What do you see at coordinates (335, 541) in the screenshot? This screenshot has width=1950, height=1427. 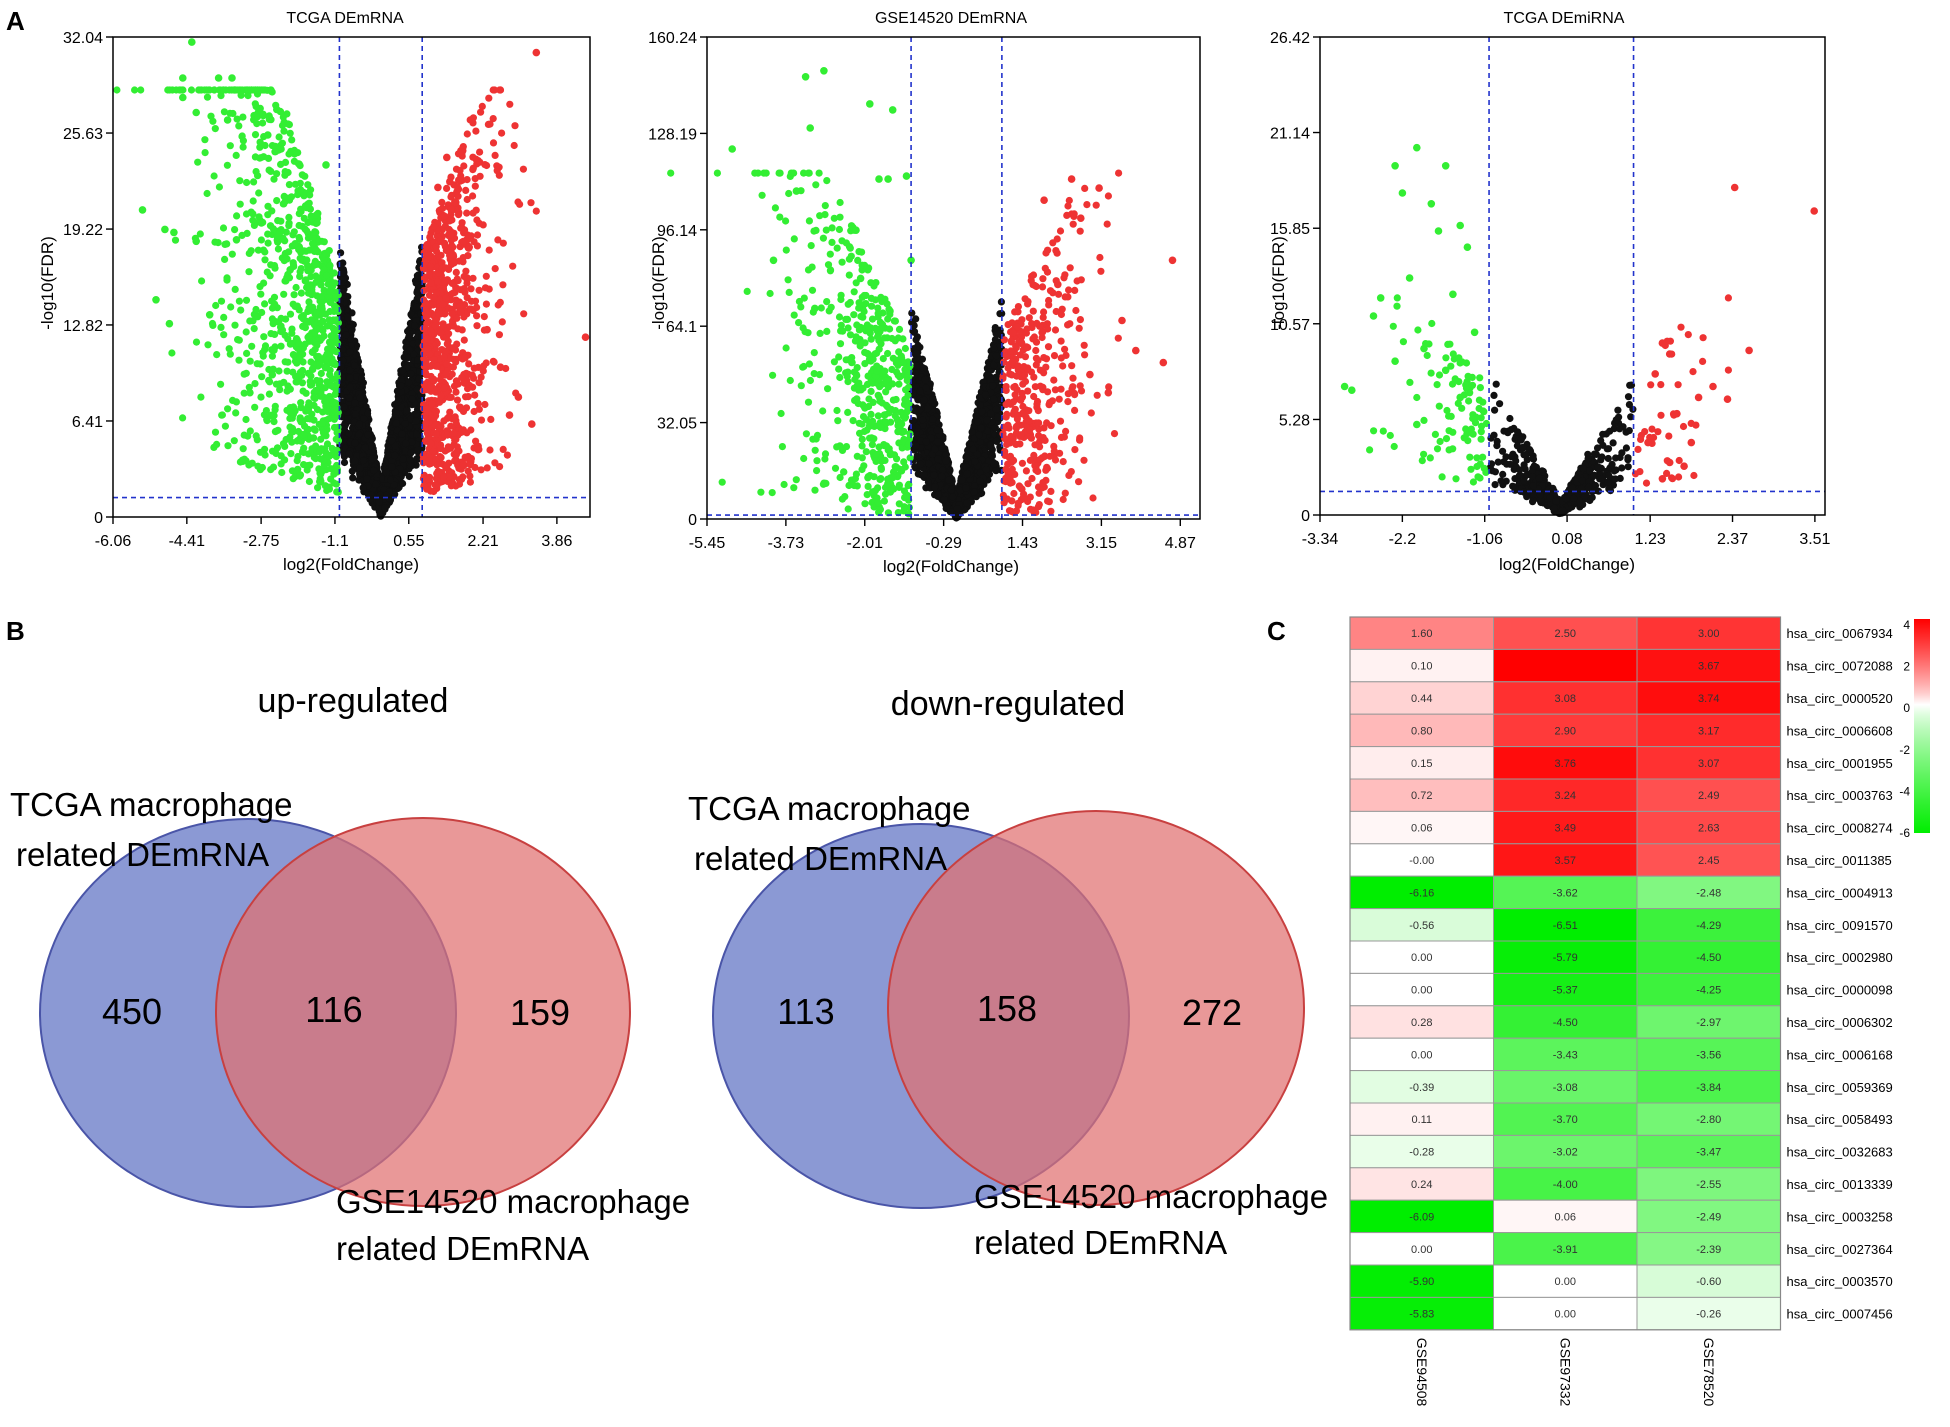 I see `x-tick-label: -1.1` at bounding box center [335, 541].